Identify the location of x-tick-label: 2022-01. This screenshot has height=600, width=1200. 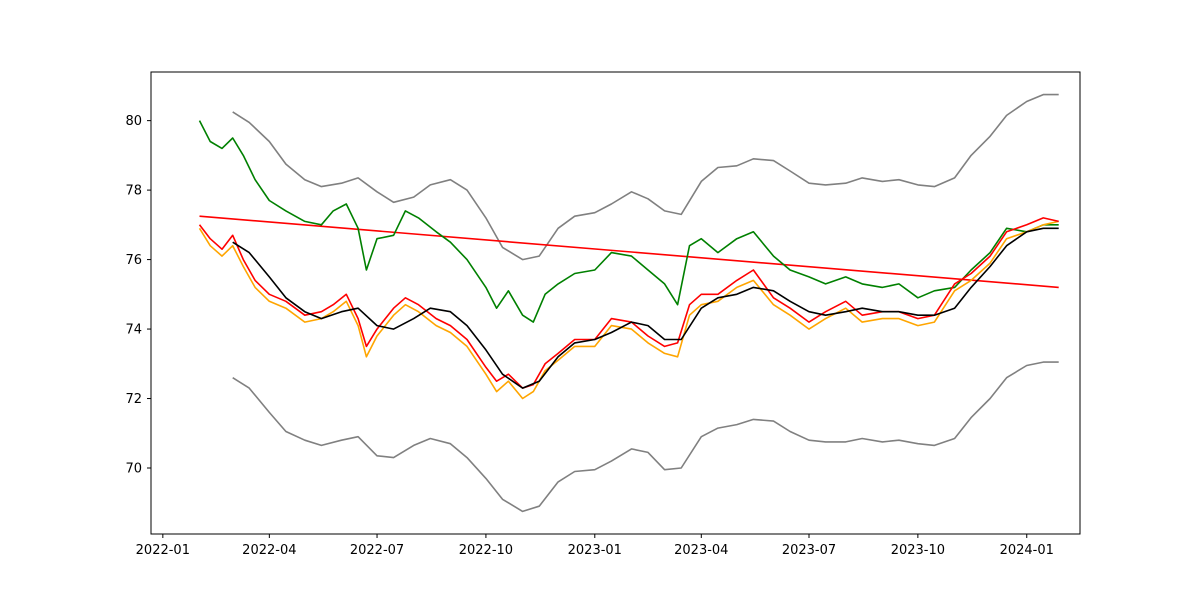
(163, 550).